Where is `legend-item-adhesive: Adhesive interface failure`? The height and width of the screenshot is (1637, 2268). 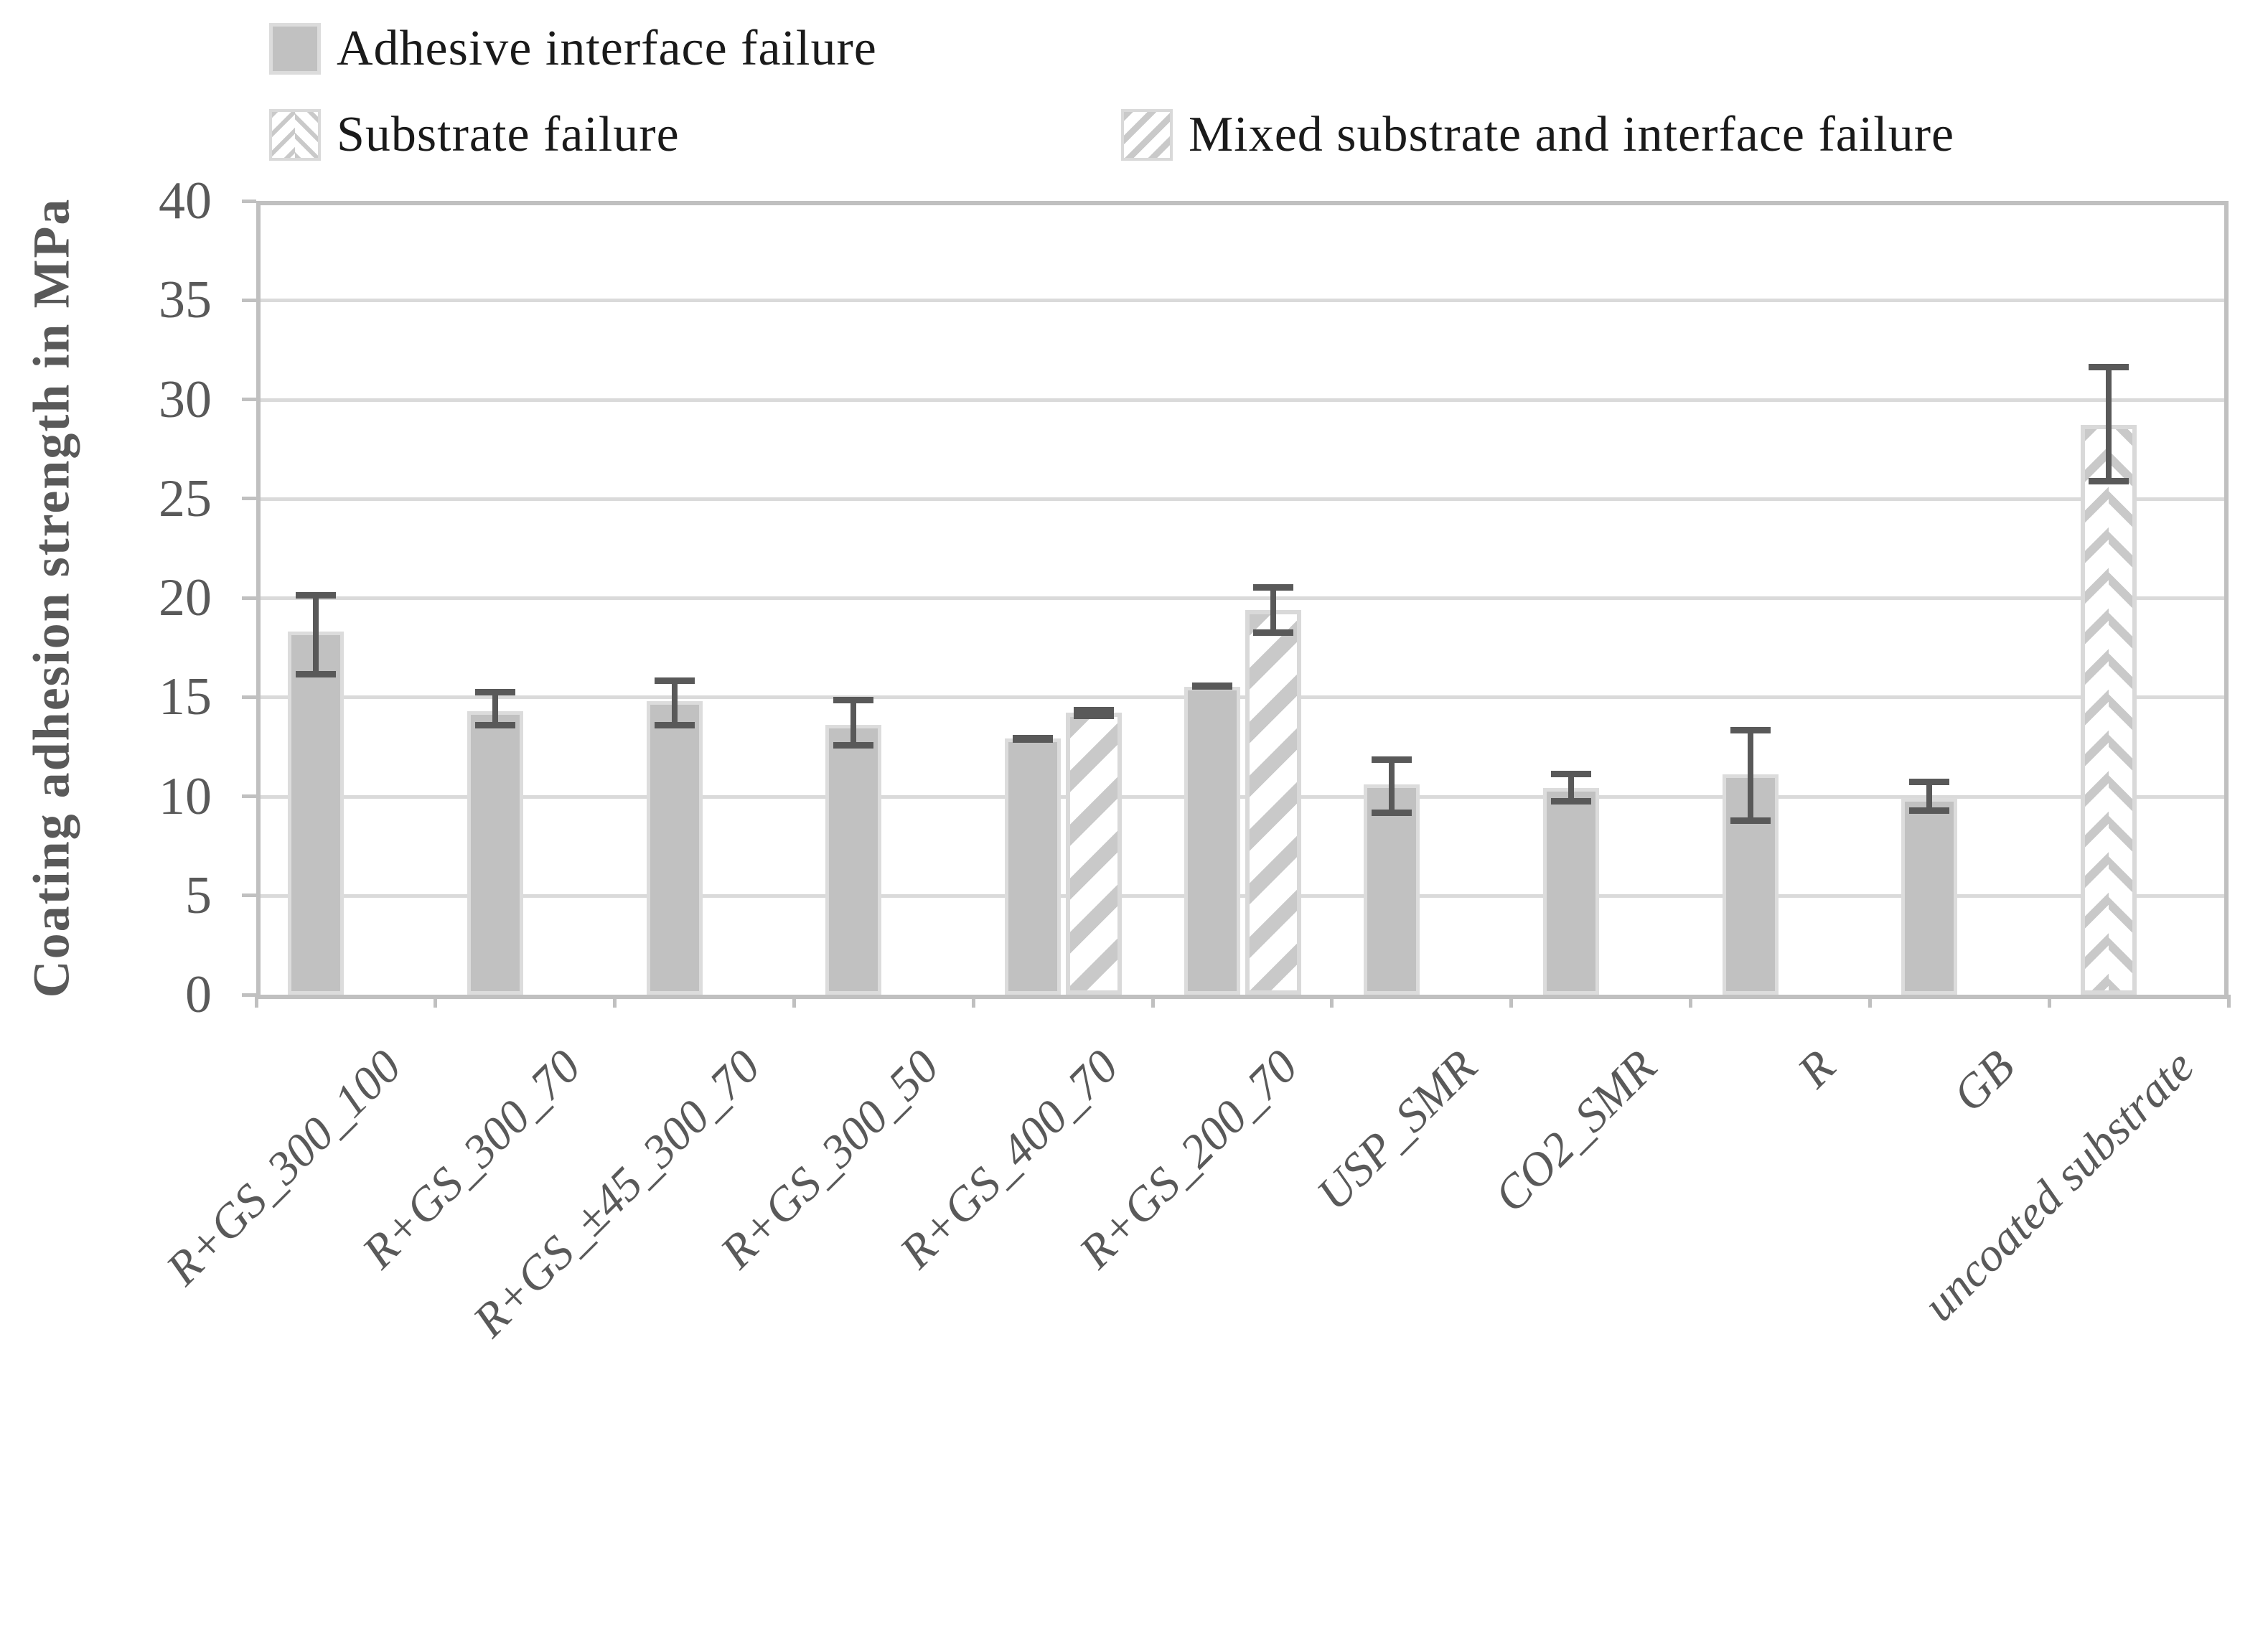
legend-item-adhesive: Adhesive interface failure is located at coordinates (573, 49).